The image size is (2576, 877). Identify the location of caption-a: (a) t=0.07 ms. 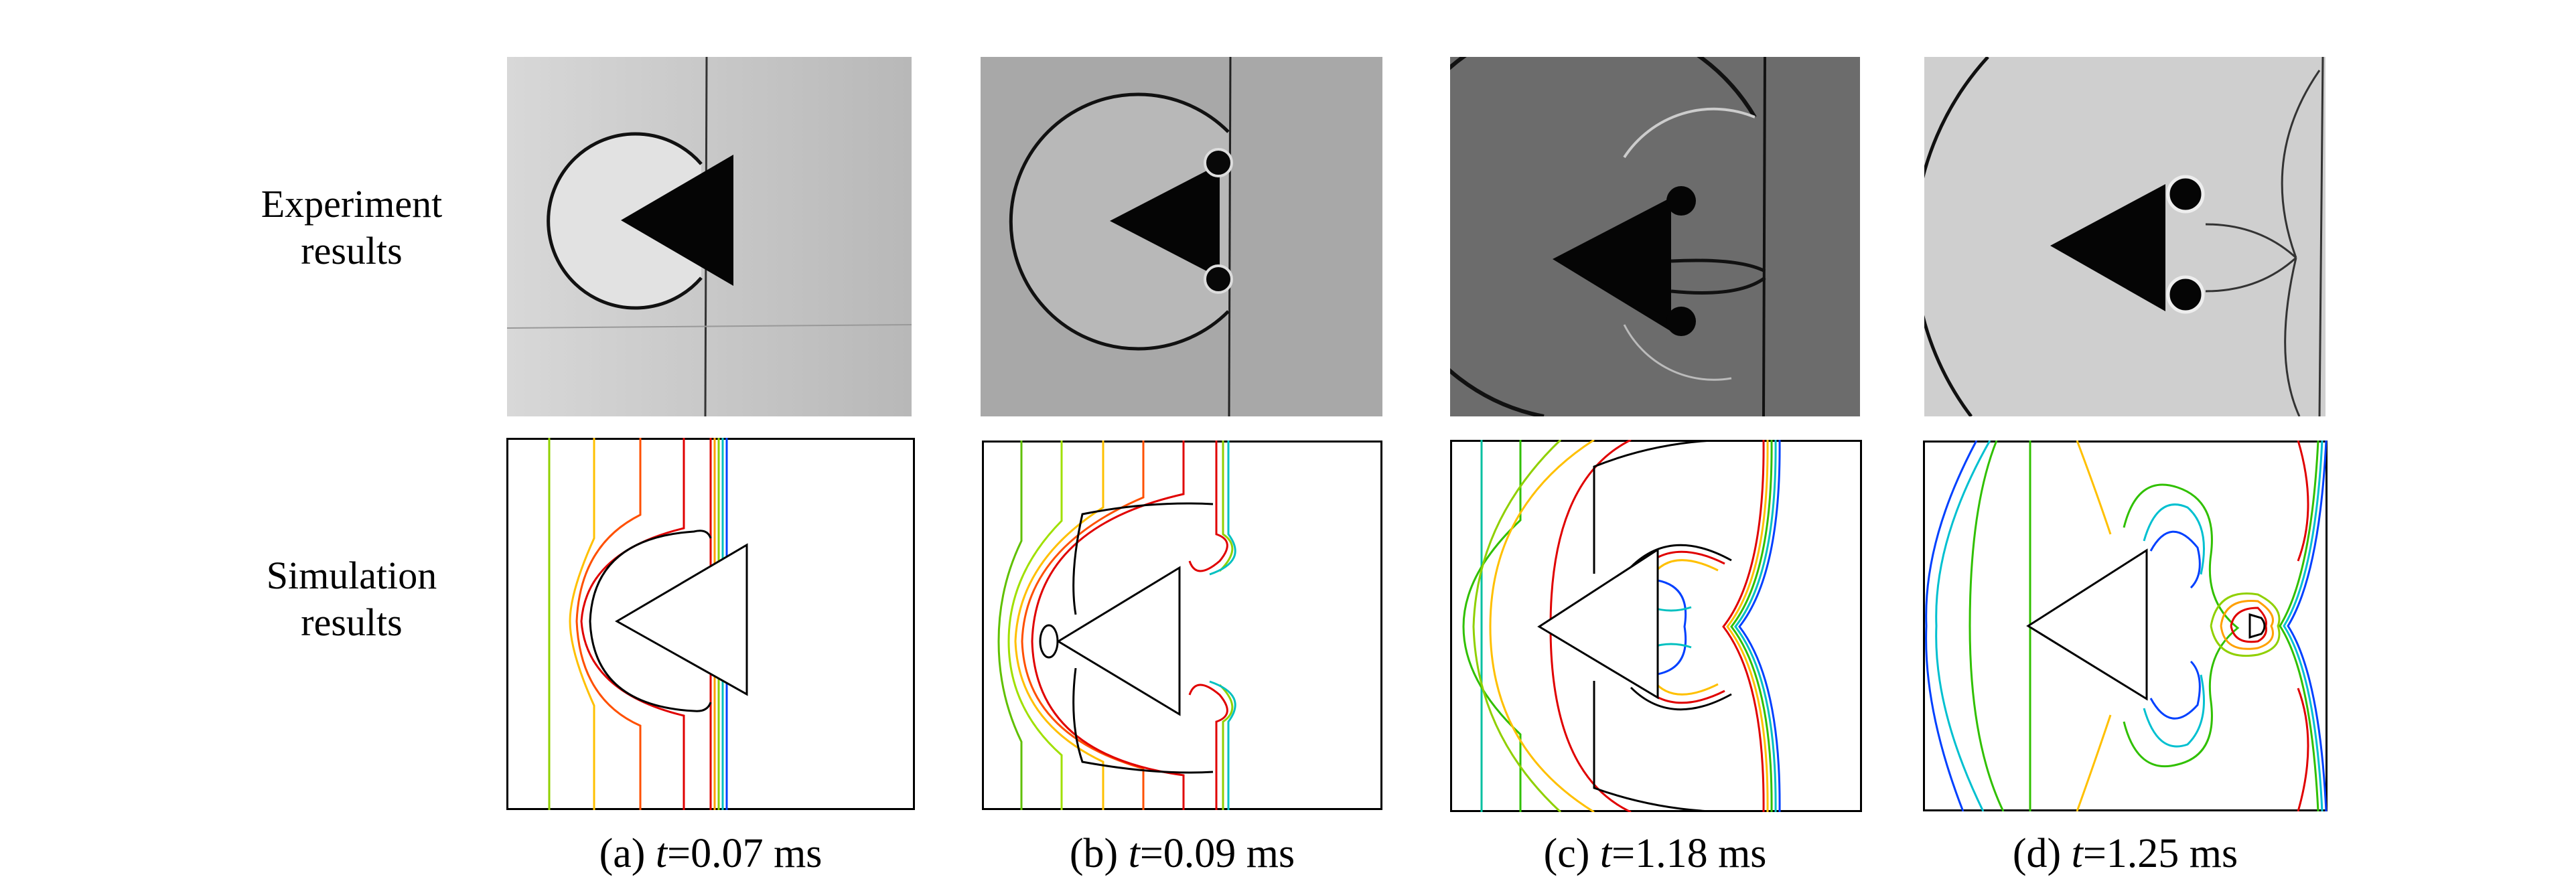
(710, 853).